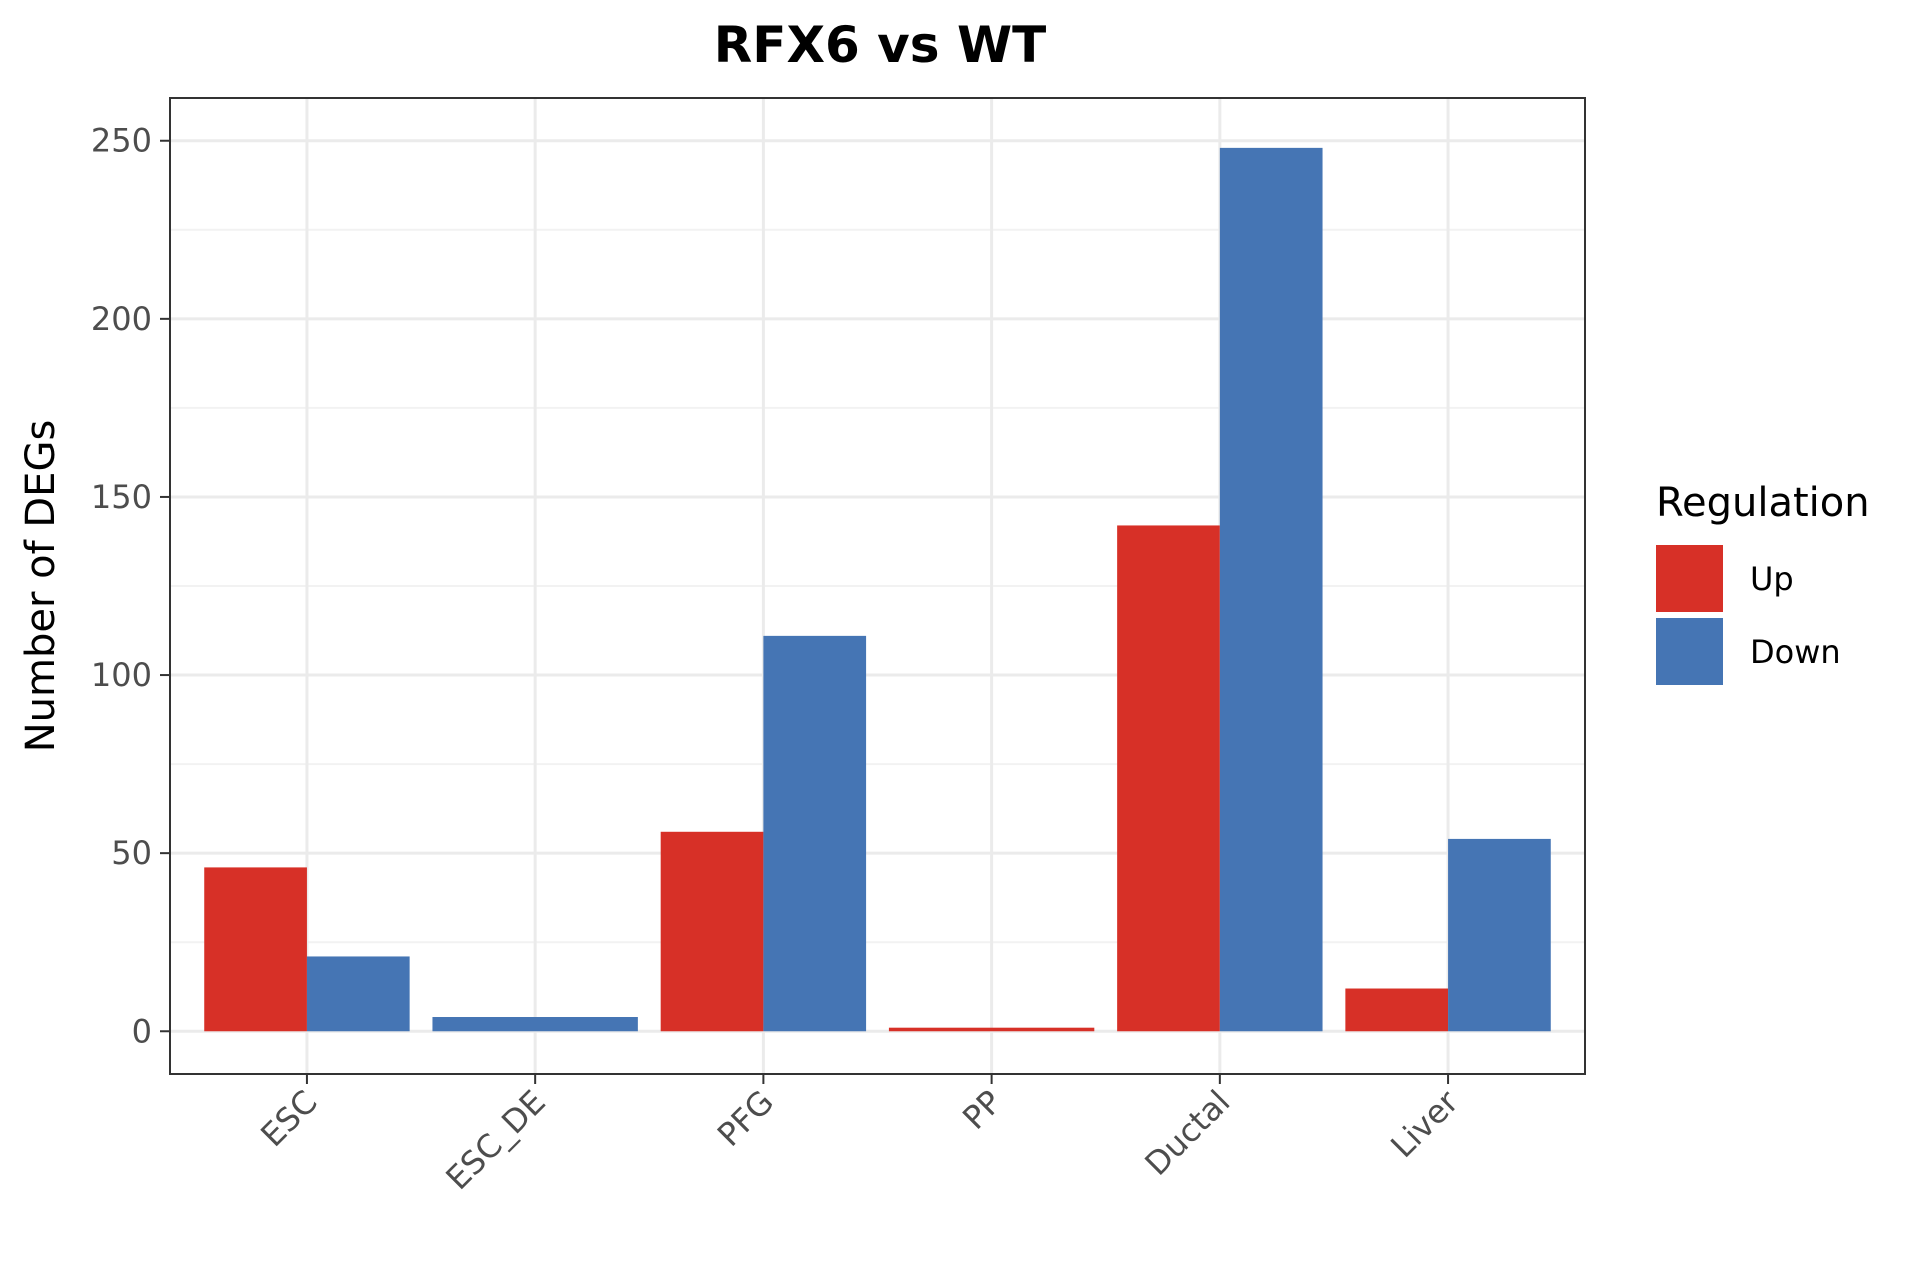  Describe the element at coordinates (1748, 615) in the screenshot. I see `legend-items: Up Down` at that location.